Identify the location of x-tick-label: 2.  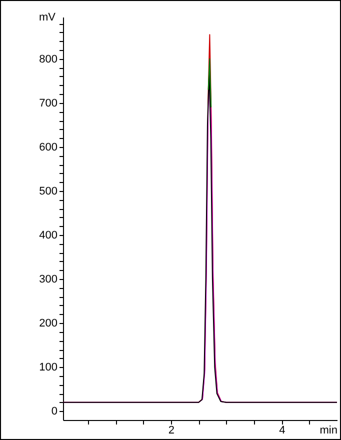
(171, 430).